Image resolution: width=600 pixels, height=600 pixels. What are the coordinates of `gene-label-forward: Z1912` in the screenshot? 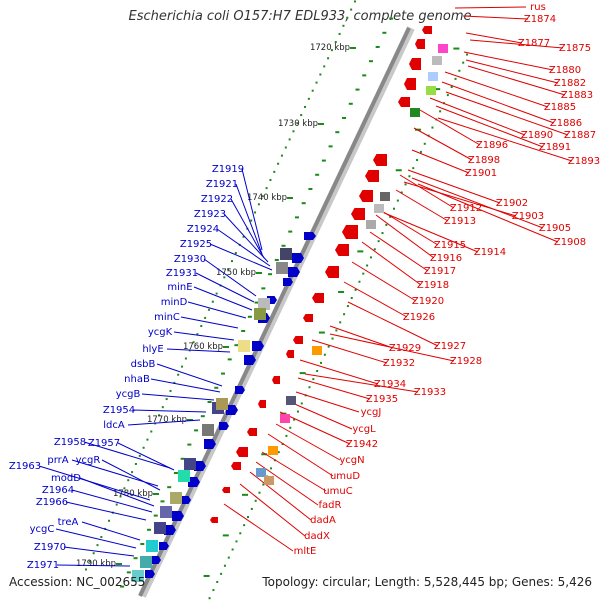 It's located at (466, 208).